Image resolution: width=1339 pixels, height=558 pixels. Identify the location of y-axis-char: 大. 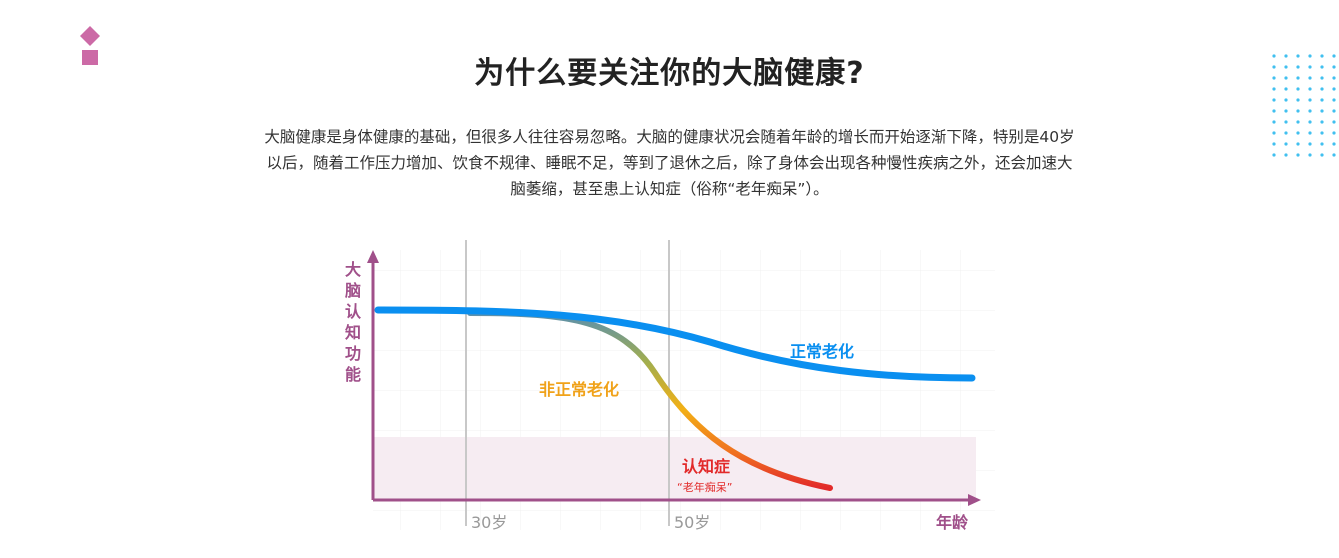
(353, 269).